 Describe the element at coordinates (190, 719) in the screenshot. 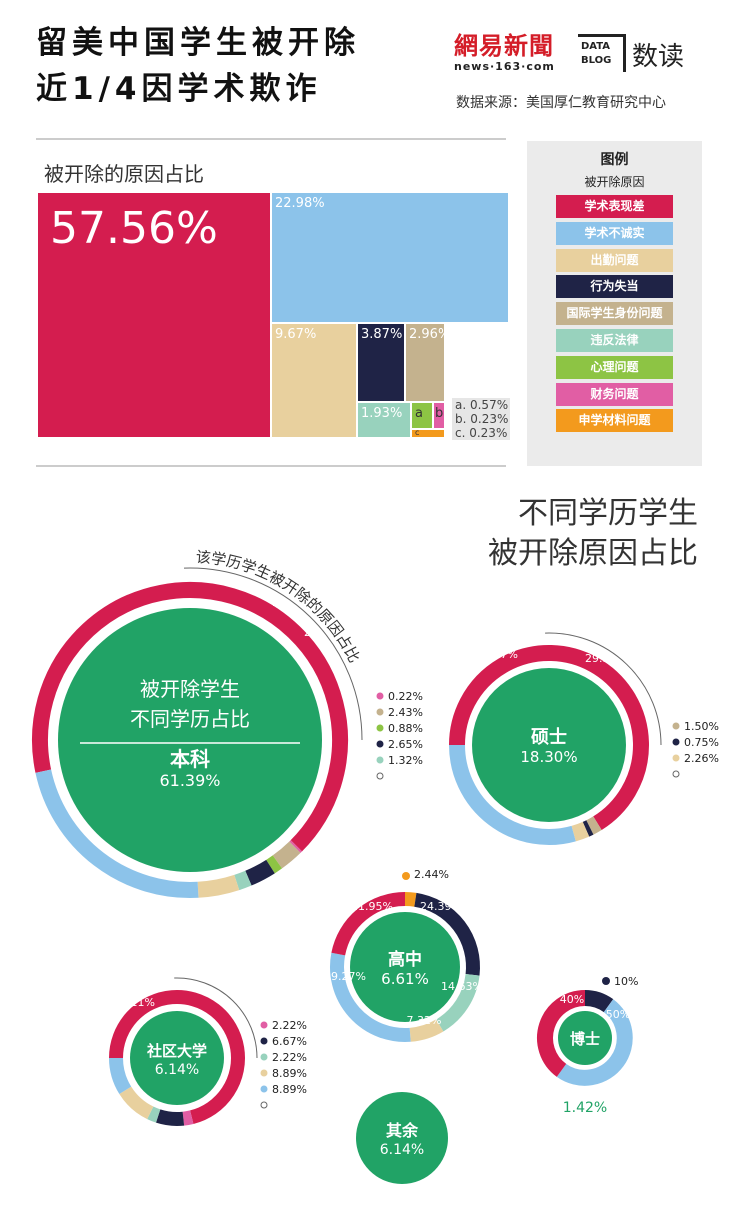

I see `center-annotation: 不同学历占比` at that location.